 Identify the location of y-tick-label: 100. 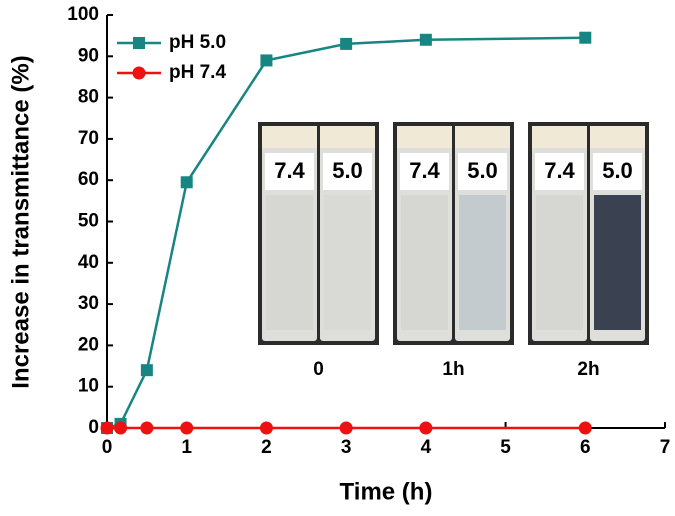
(83, 14).